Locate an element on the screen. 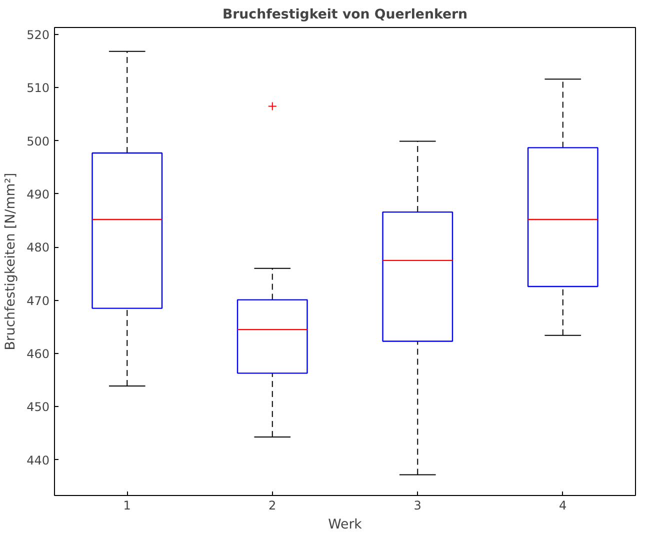 The width and height of the screenshot is (647, 542). x-tick-label: 4 is located at coordinates (563, 505).